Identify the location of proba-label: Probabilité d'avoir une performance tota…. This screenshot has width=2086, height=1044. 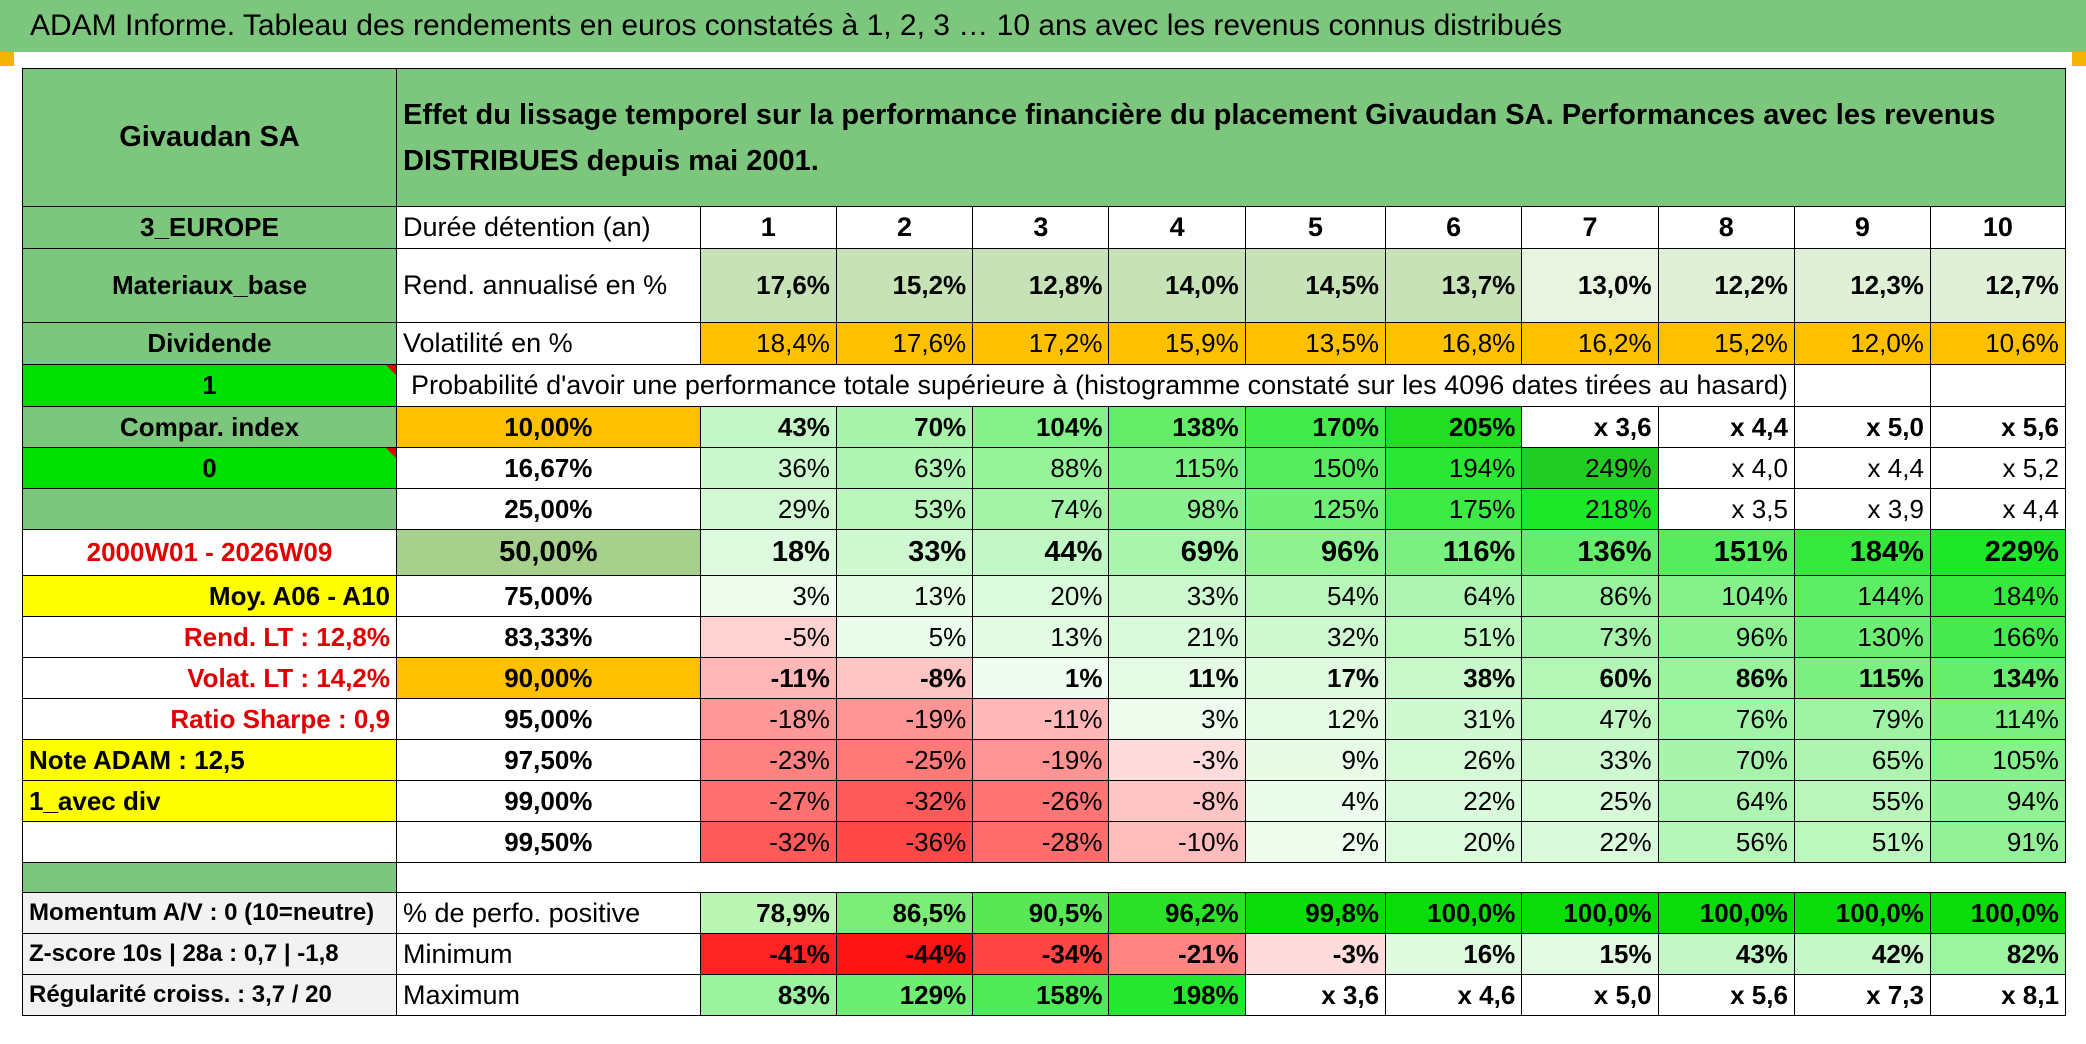
(1095, 385).